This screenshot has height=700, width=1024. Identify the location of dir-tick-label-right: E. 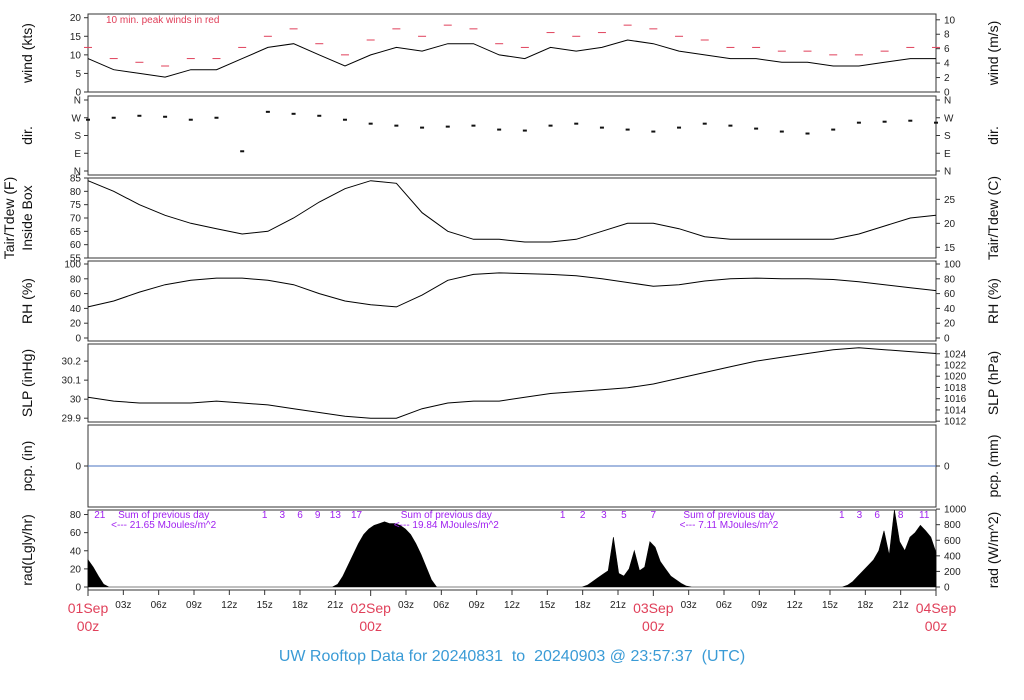
(947, 154).